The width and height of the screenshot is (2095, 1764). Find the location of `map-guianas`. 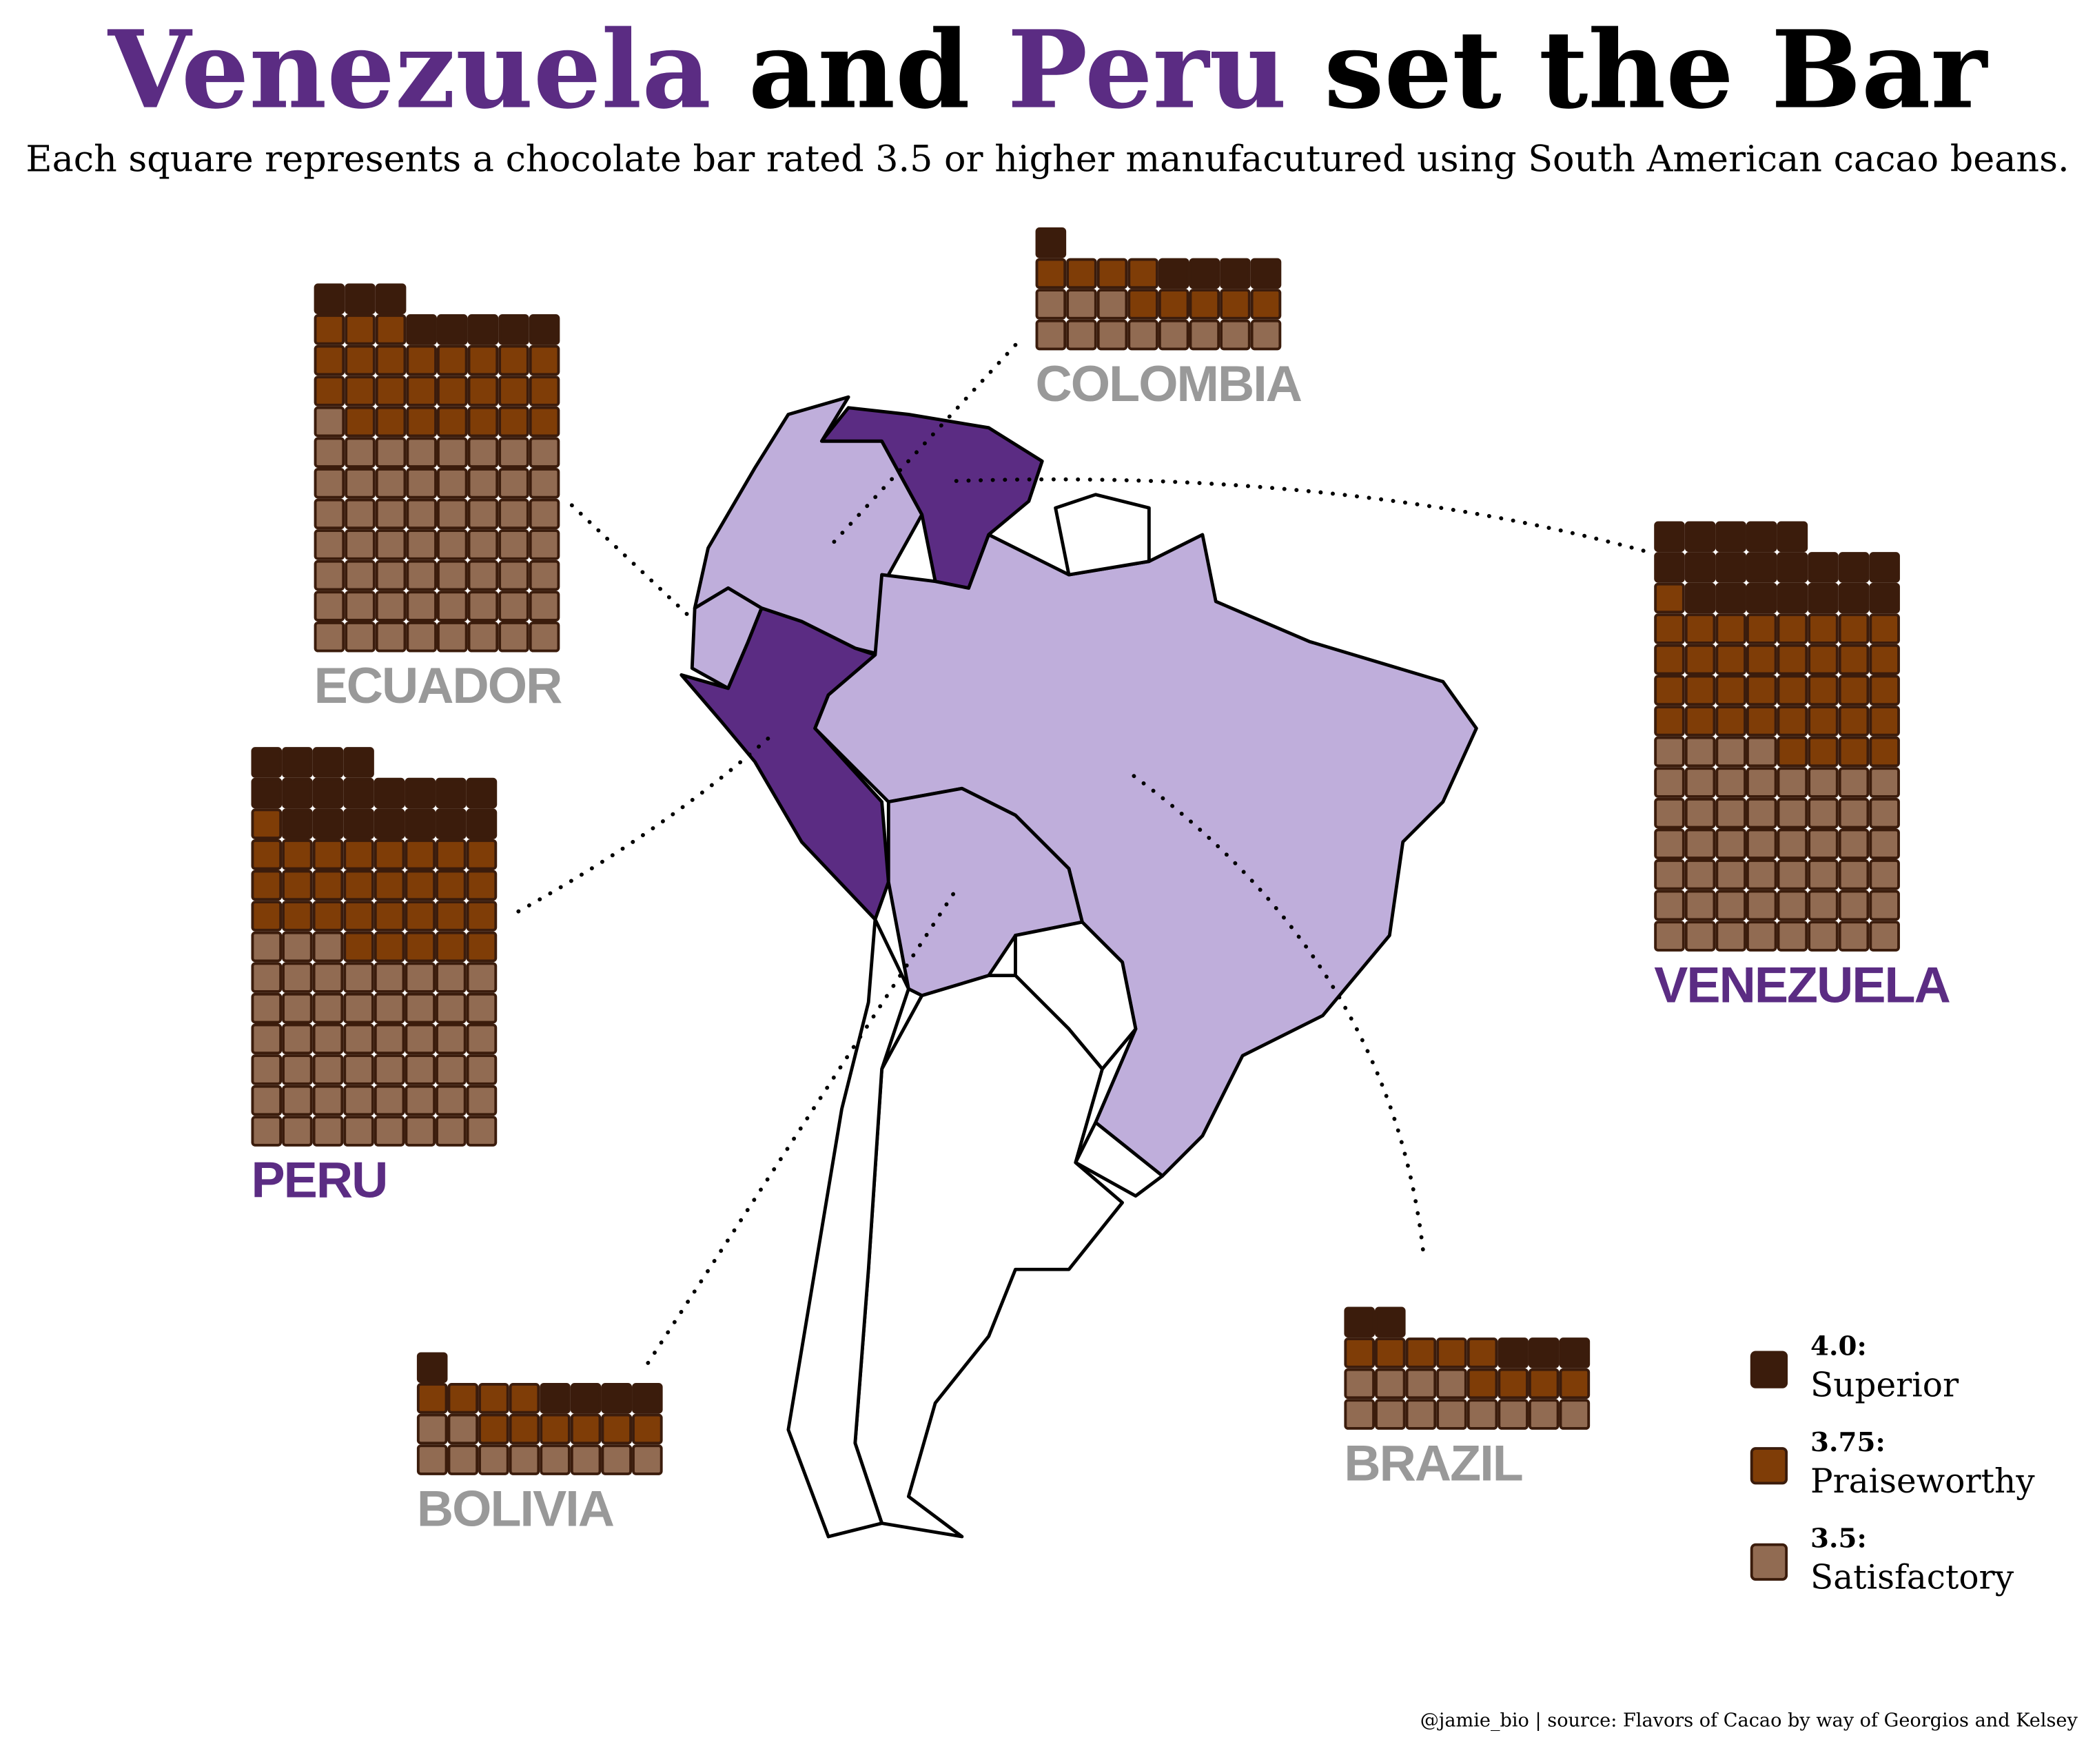

map-guianas is located at coordinates (1102, 535).